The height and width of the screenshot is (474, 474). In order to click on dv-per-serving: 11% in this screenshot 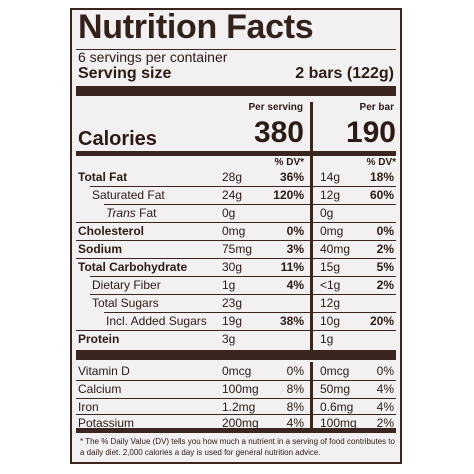, I will do `click(292, 267)`.